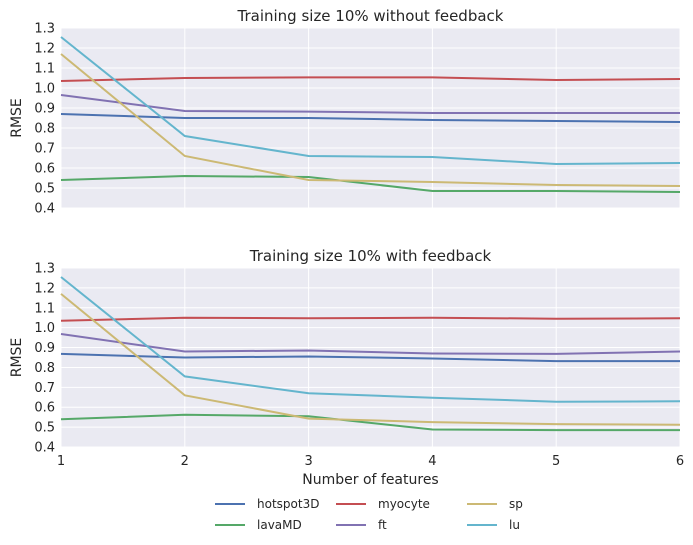  Describe the element at coordinates (370, 256) in the screenshot. I see `chart-title: Training size 10% with feedback` at that location.